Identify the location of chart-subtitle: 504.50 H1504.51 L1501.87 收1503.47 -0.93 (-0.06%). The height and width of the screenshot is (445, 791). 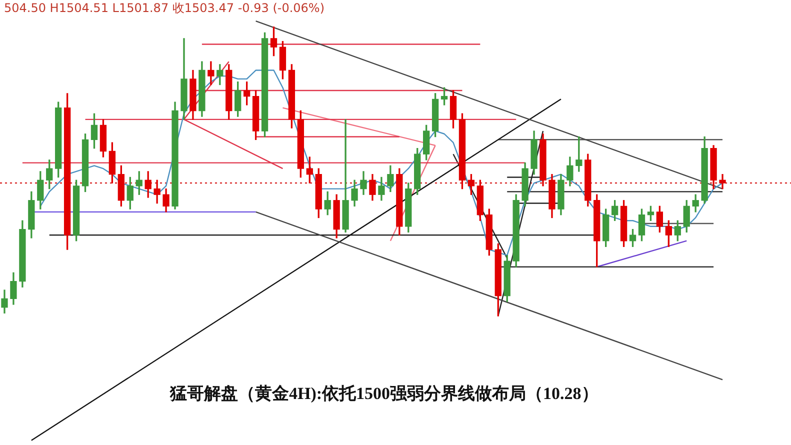
(164, 8).